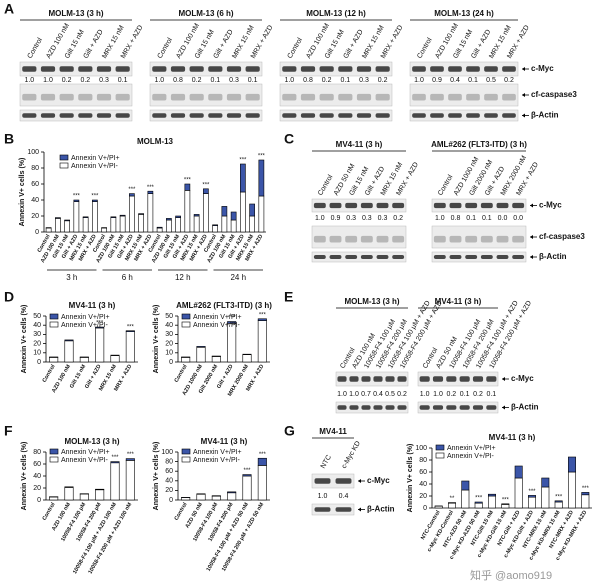  What do you see at coordinates (178, 80) in the screenshot?
I see `band-quant: 0.8` at bounding box center [178, 80].